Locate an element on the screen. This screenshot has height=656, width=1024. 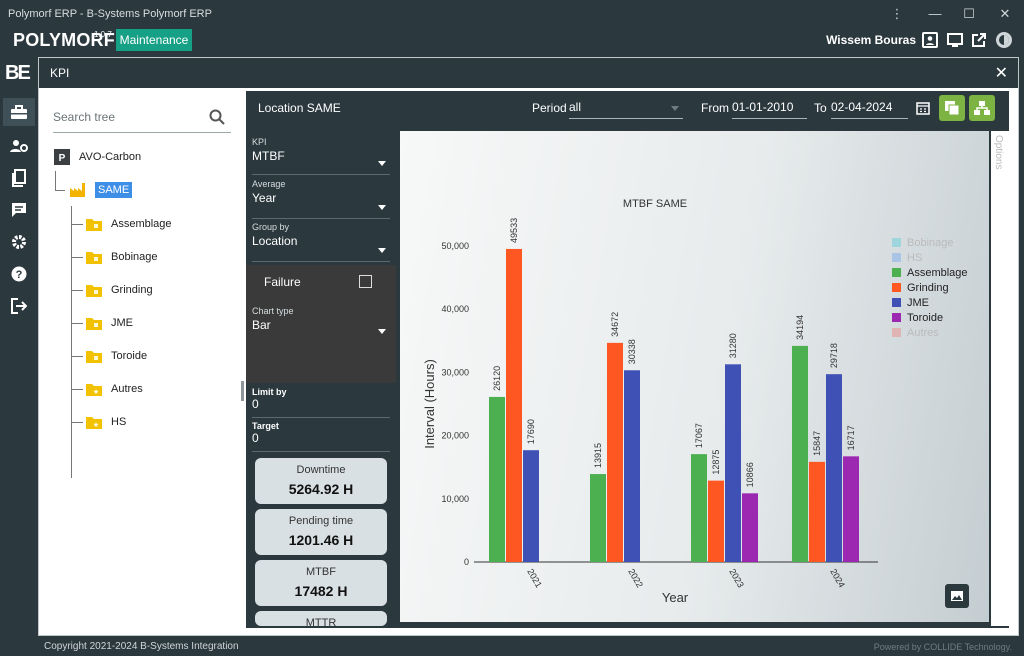
profile-icon is located at coordinates (930, 40).